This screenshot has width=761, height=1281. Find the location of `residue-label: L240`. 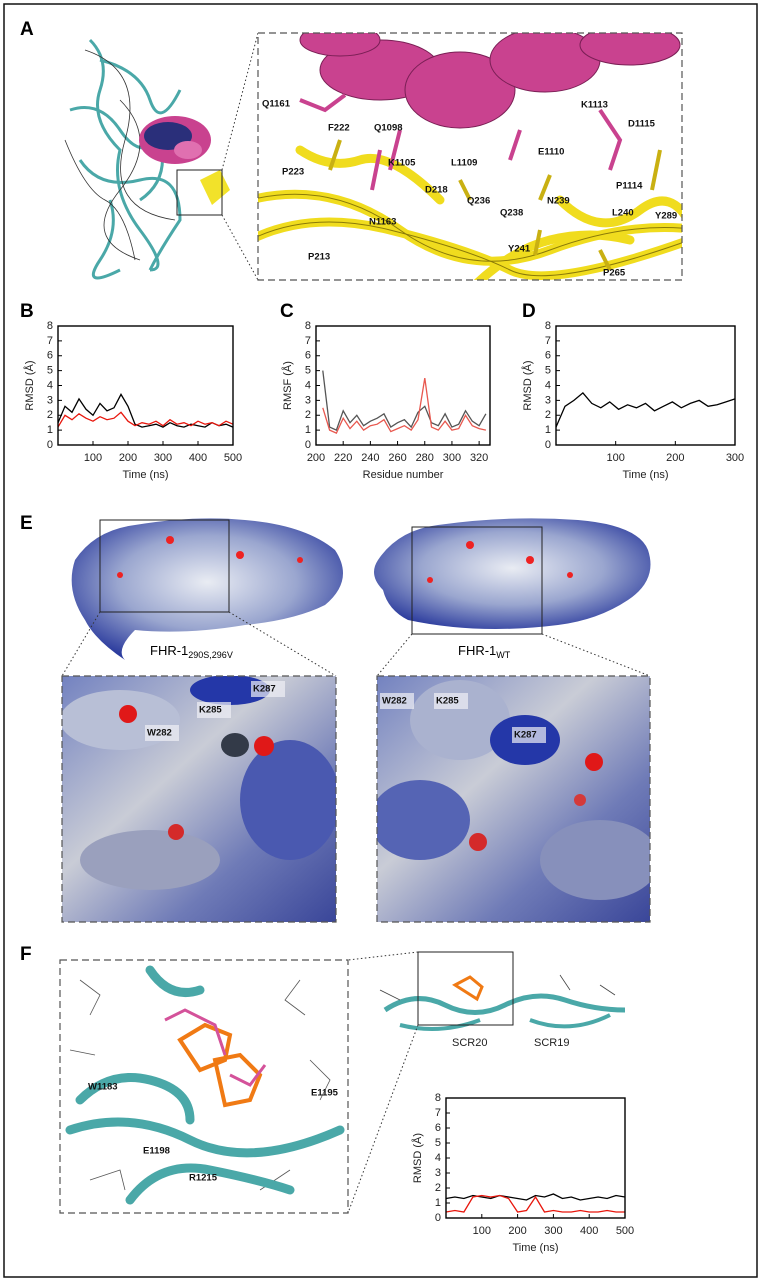

residue-label: L240 is located at coordinates (623, 213).